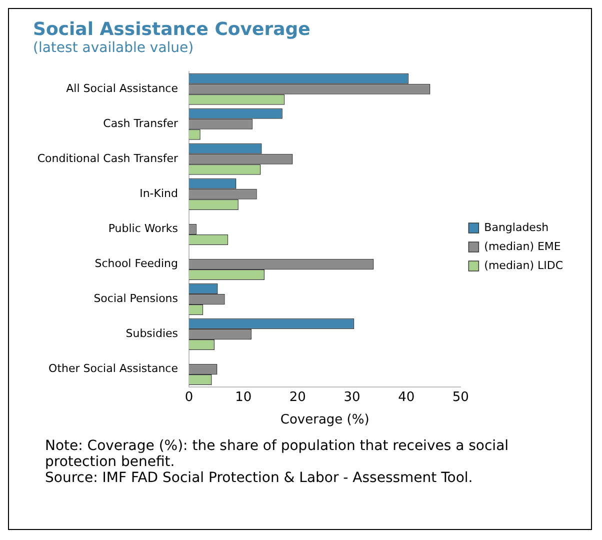  Describe the element at coordinates (277, 454) in the screenshot. I see `text: Note: Coverage (%): the share of population that receives a social protection benefit.` at that location.